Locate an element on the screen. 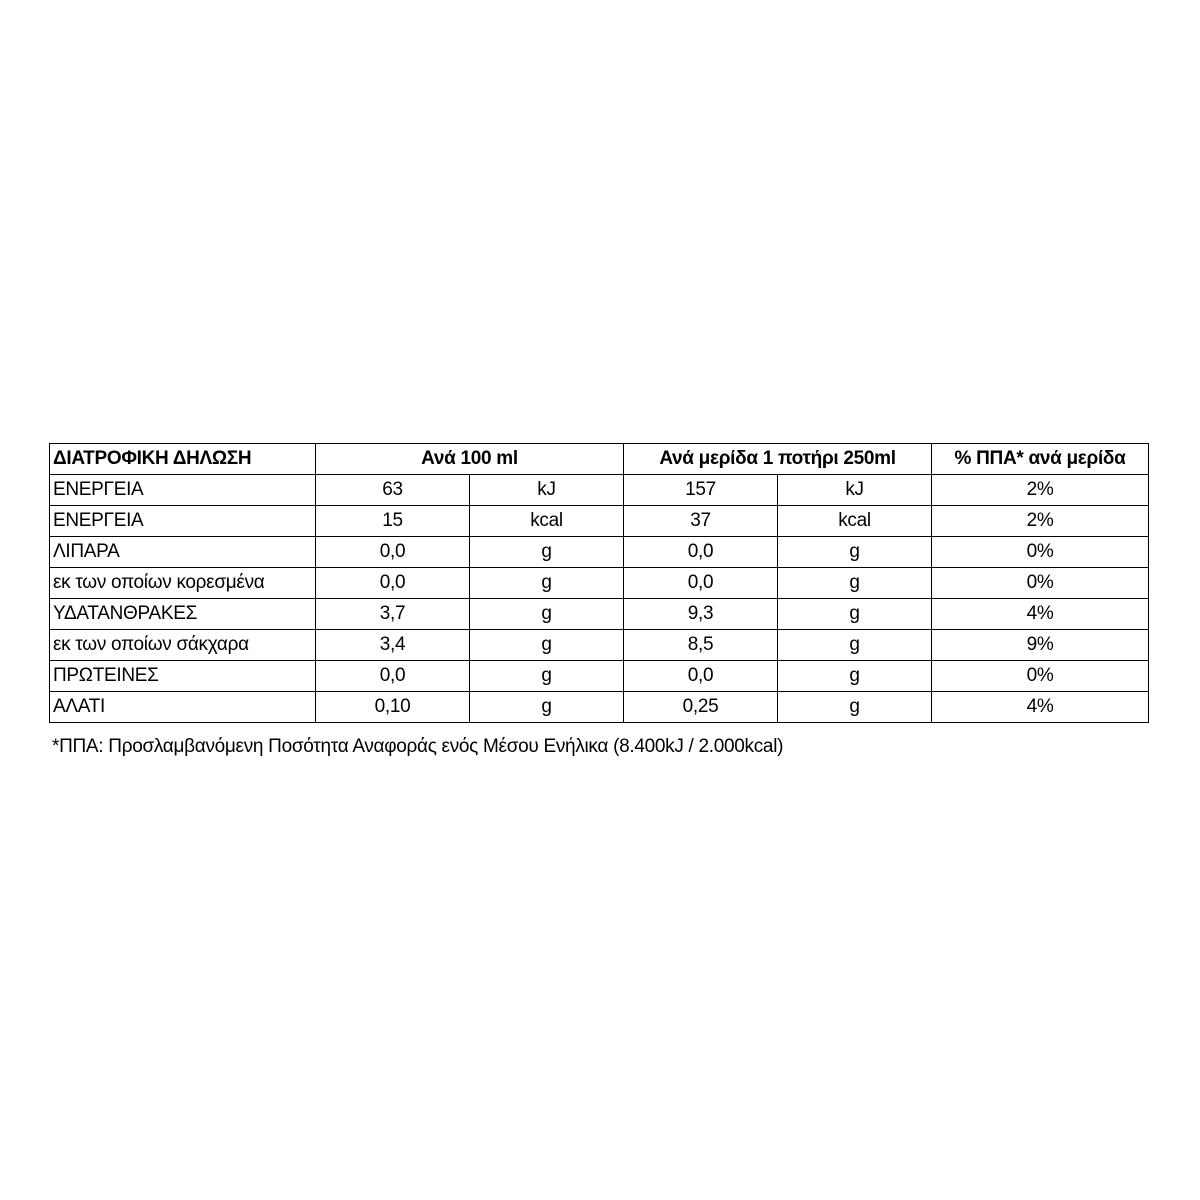  unit-per-serving: kcal is located at coordinates (855, 521).